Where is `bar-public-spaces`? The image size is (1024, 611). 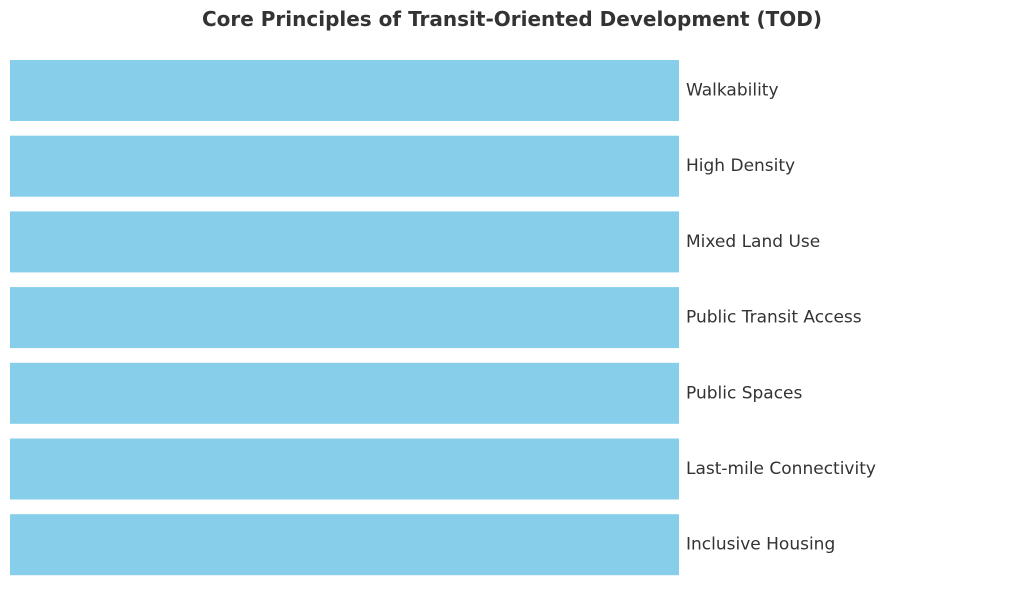
bar-public-spaces is located at coordinates (344, 393).